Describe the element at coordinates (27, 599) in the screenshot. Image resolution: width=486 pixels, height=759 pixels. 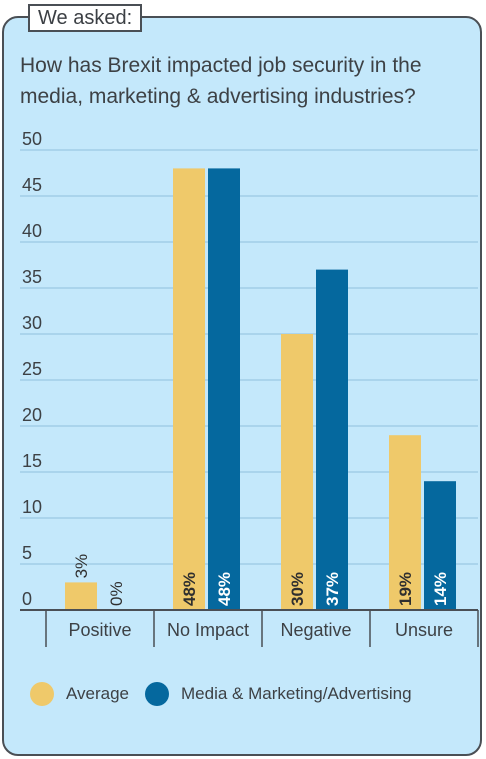
I see `y-tick-label: 0` at that location.